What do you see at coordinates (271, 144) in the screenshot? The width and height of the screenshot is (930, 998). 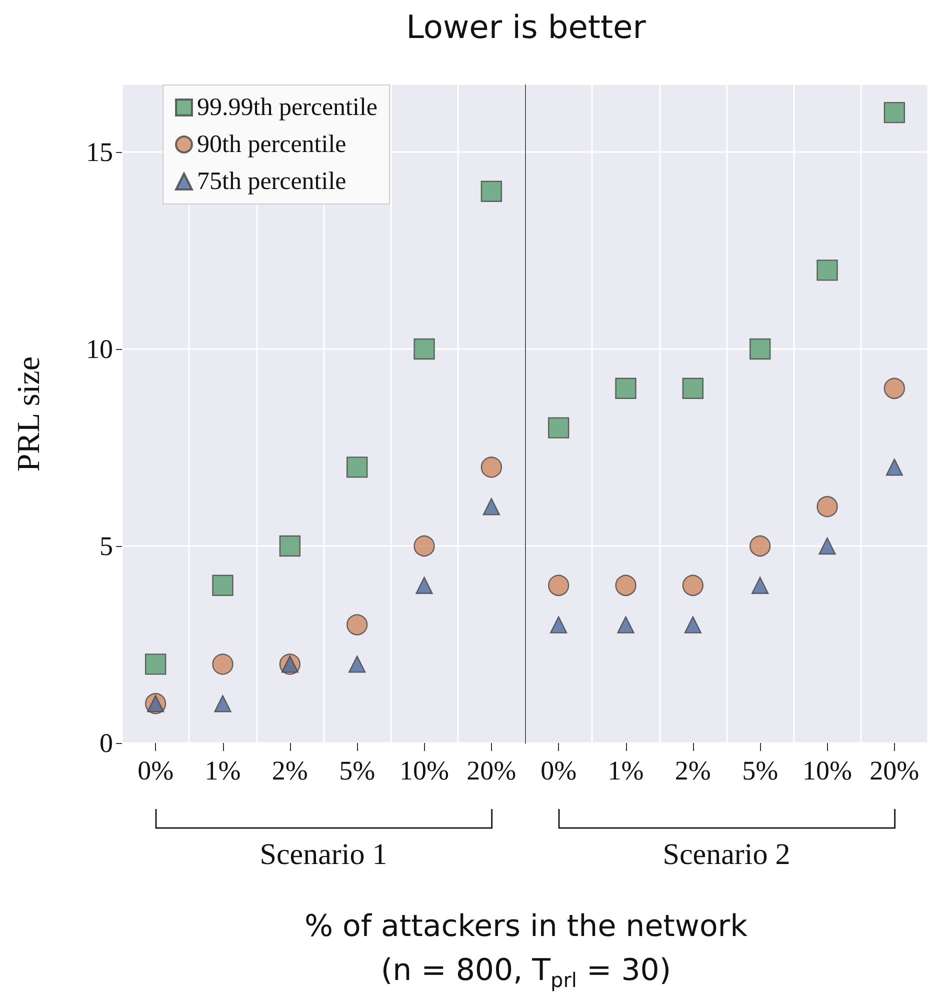 I see `legend-label: 90th percentile` at bounding box center [271, 144].